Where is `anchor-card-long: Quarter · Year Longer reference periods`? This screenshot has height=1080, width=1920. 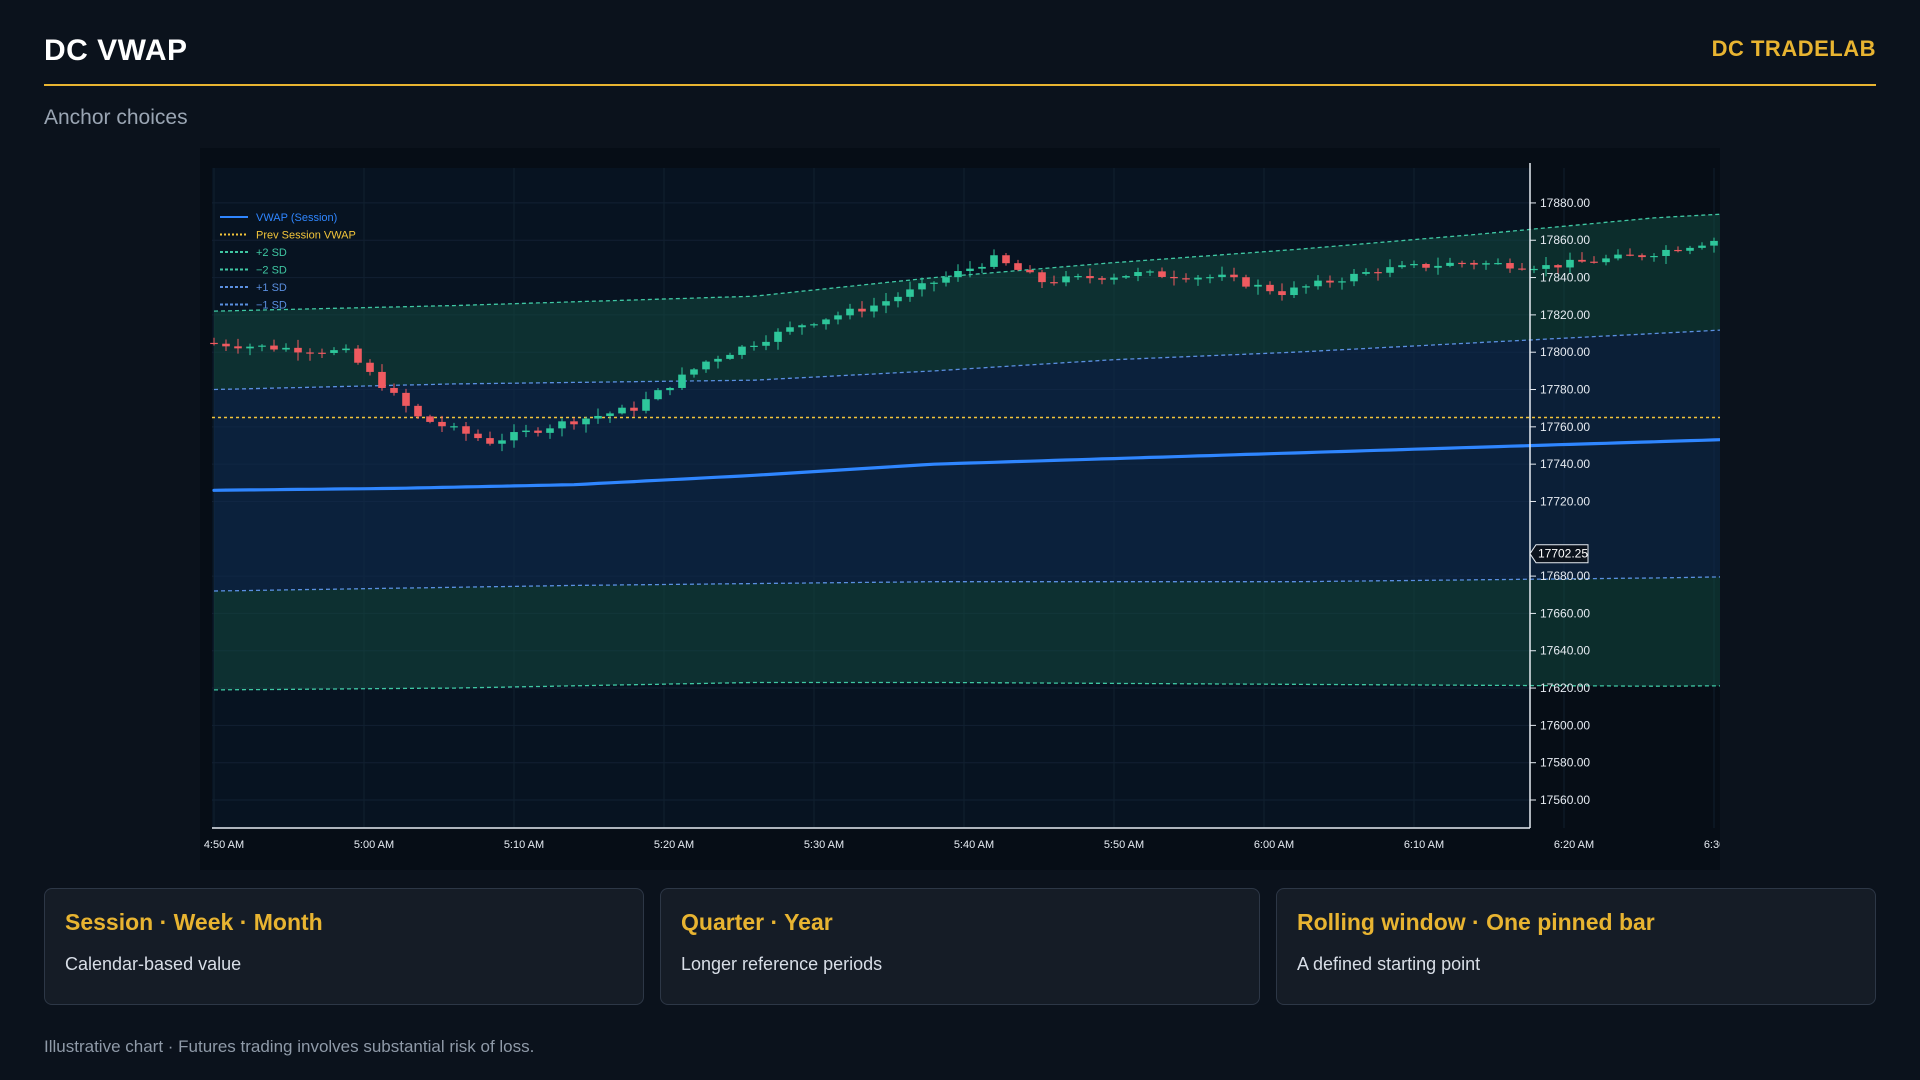 anchor-card-long: Quarter · Year Longer reference periods is located at coordinates (960, 946).